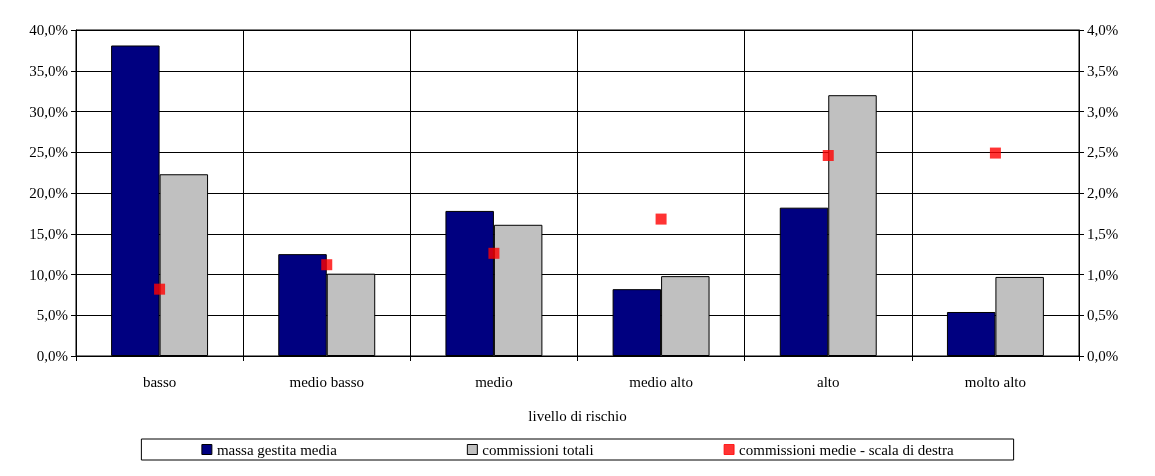 Image resolution: width=1155 pixels, height=476 pixels. I want to click on y-tick-label: 5,0%, so click(52, 315).